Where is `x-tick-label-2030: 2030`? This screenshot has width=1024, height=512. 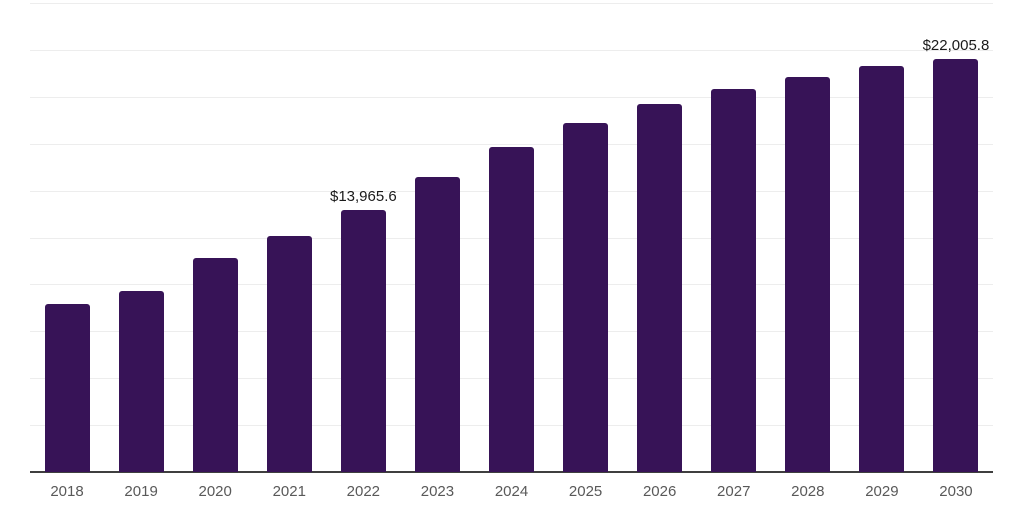 x-tick-label-2030: 2030 is located at coordinates (956, 491).